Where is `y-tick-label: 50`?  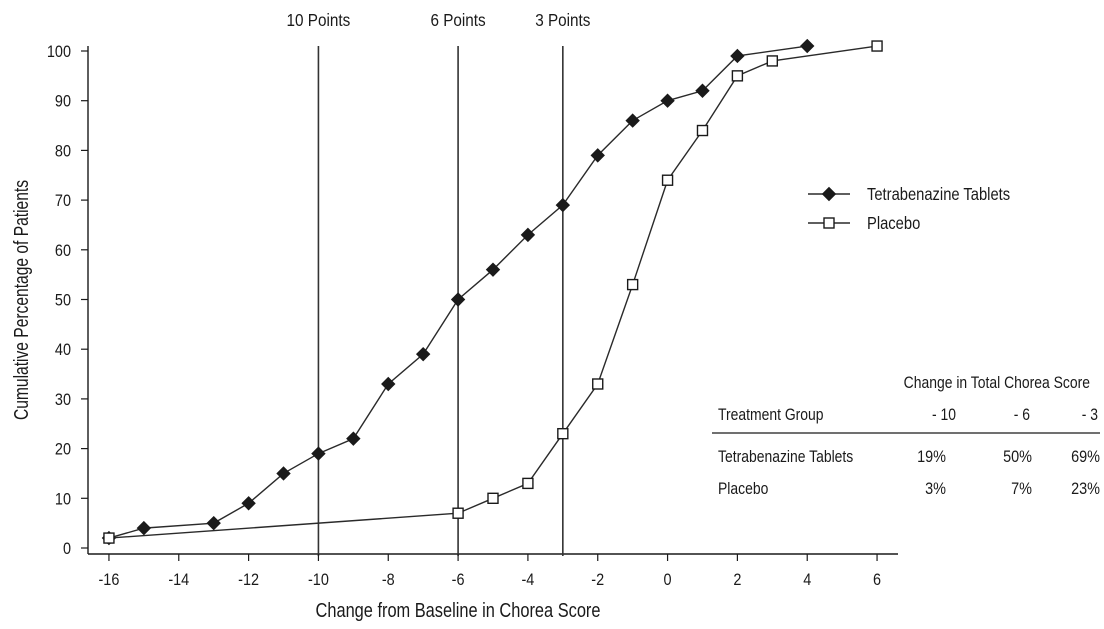 y-tick-label: 50 is located at coordinates (63, 300).